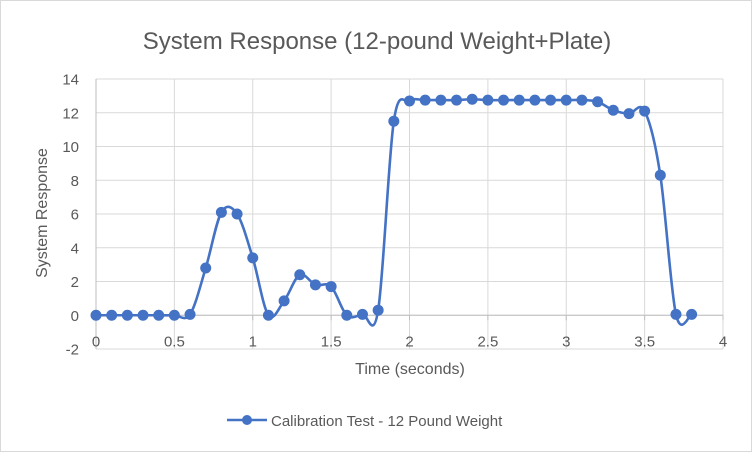  Describe the element at coordinates (75, 215) in the screenshot. I see `y-tick-label: 6` at that location.